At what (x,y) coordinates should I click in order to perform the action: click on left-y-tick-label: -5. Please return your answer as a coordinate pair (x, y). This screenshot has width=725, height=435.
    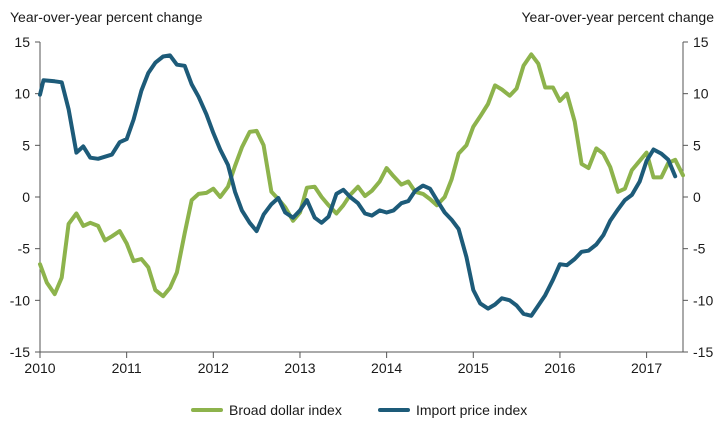
    Looking at the image, I should click on (24, 249).